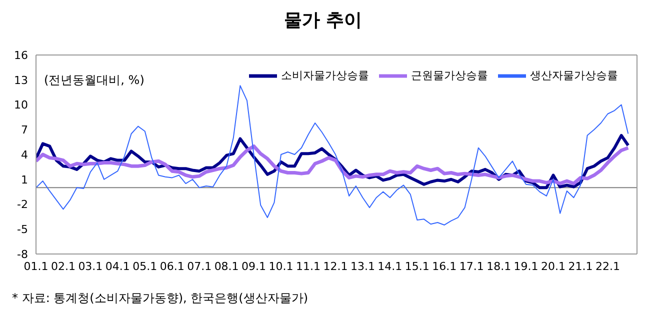 The width and height of the screenshot is (645, 313). What do you see at coordinates (574, 75) in the screenshot?
I see `legend-label: 생산자물가상승률` at bounding box center [574, 75].